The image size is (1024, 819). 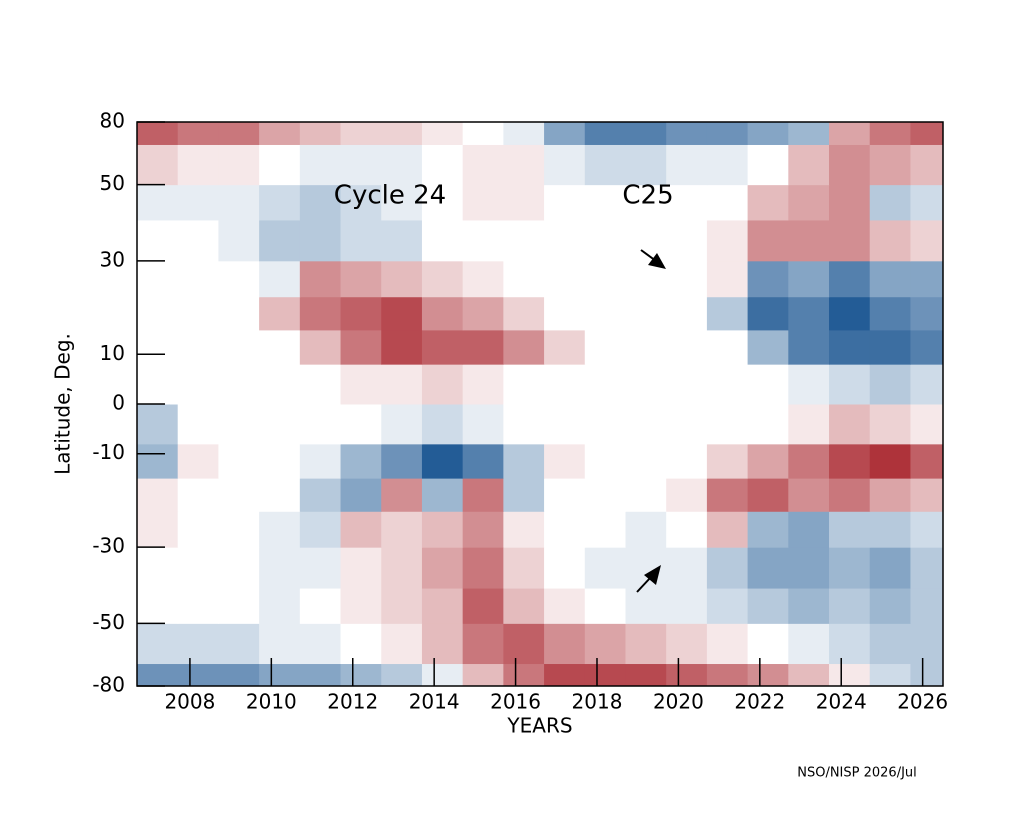 I want to click on y-tick-label: -50, so click(x=108, y=622).